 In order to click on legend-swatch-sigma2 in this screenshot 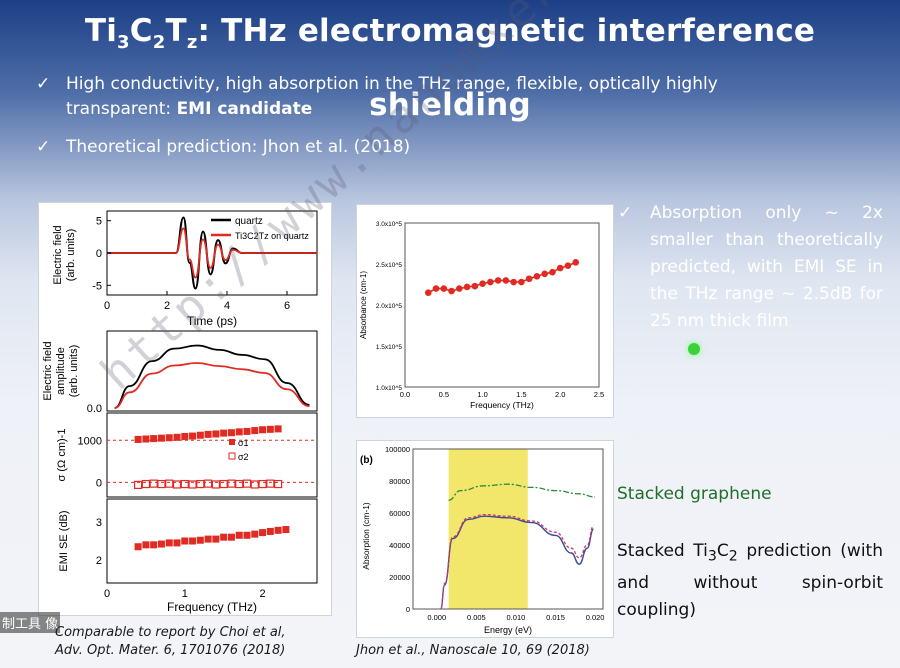, I will do `click(232, 456)`.